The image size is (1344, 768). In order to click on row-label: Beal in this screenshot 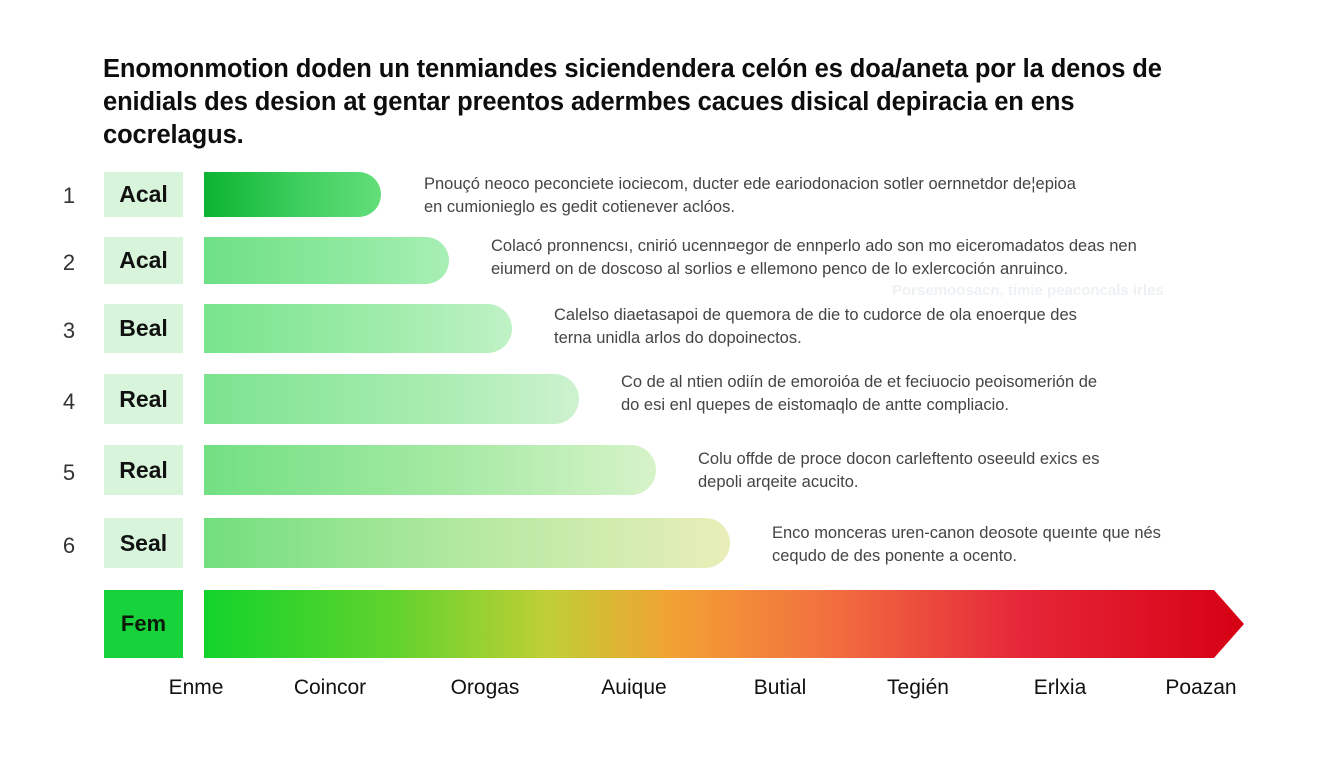, I will do `click(143, 328)`.